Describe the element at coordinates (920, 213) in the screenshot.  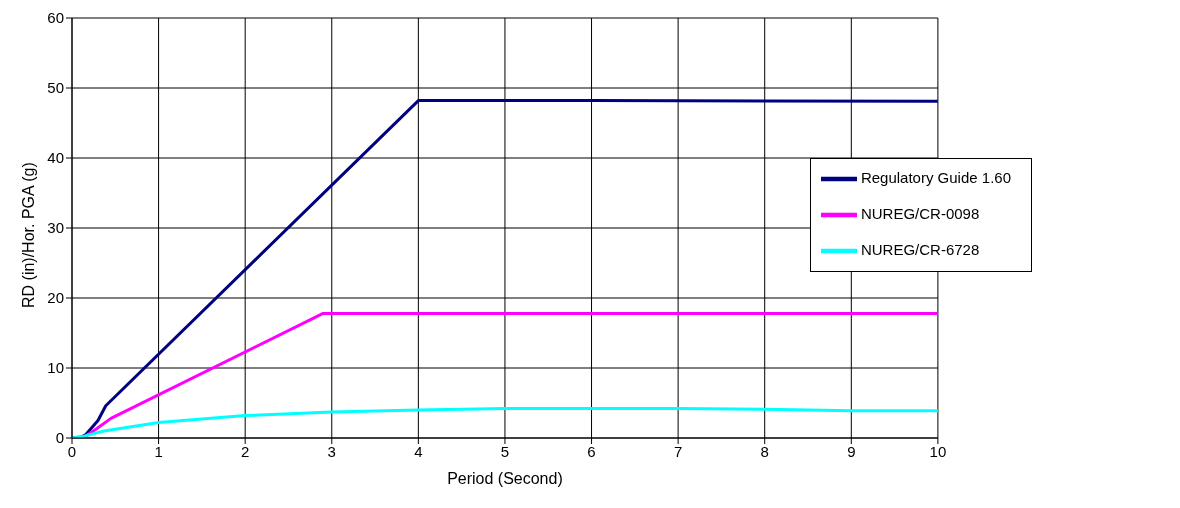
I see `legend-label: NUREG/CR-0098` at that location.